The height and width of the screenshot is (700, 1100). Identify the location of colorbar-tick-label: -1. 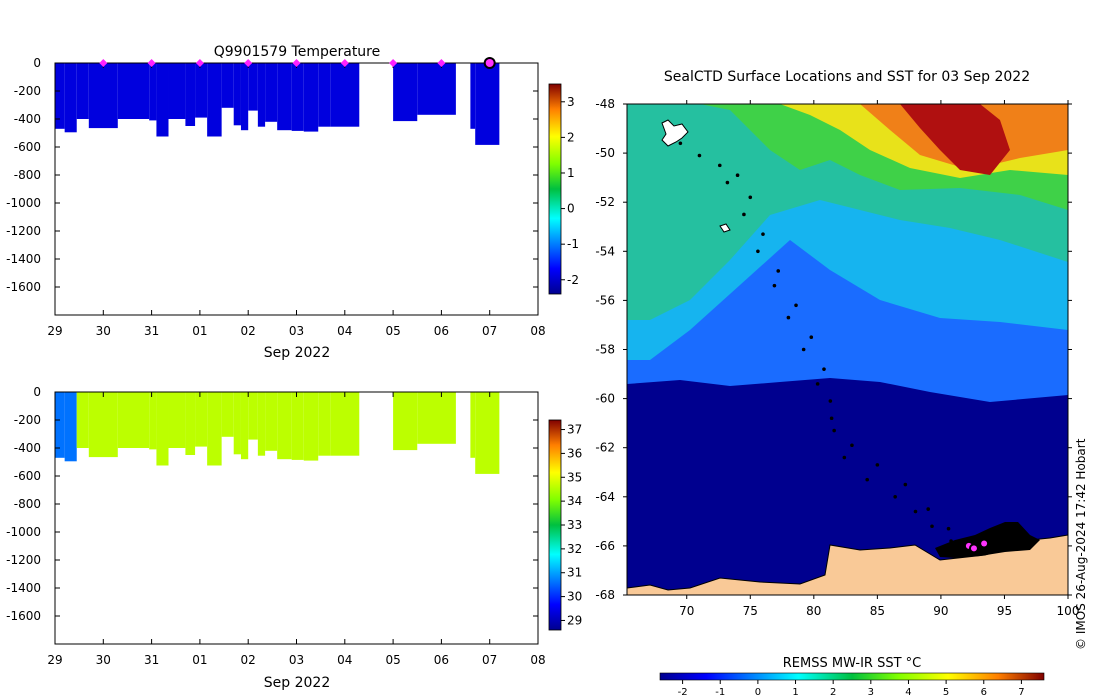
(573, 244).